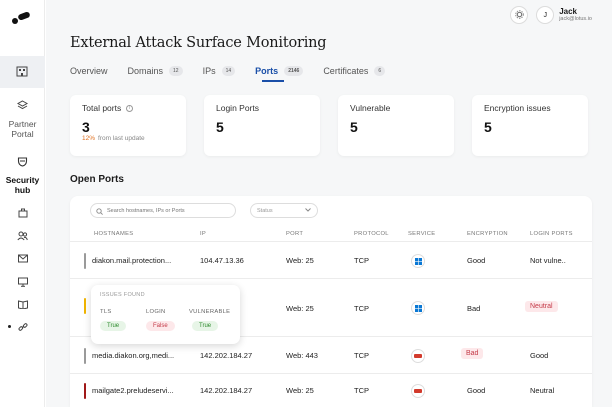  I want to click on user-email: jack@lotus.io, so click(575, 19).